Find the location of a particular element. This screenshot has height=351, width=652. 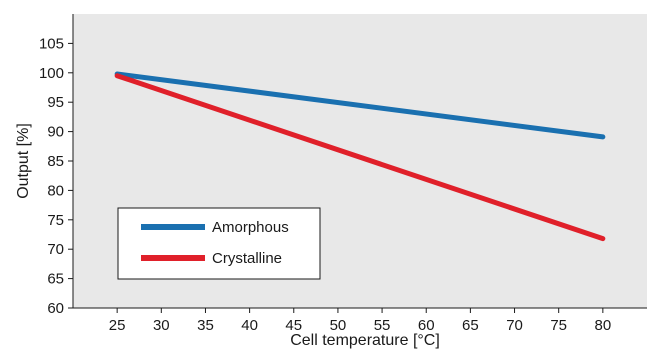

x-tick-label: 75 is located at coordinates (558, 325).